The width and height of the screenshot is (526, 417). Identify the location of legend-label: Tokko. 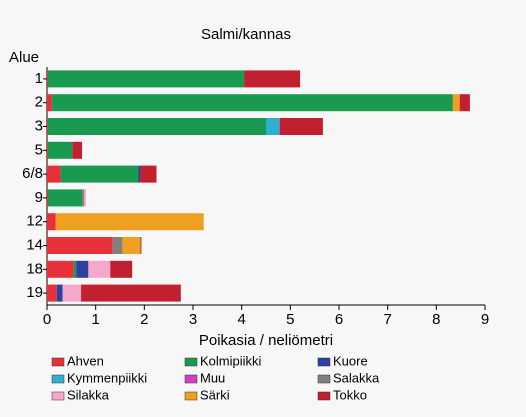
(350, 394).